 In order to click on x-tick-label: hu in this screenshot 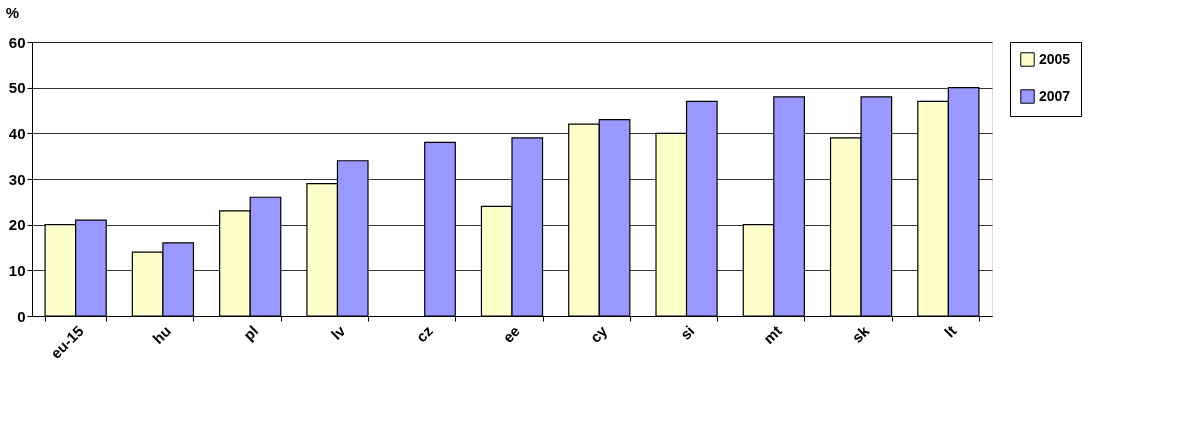, I will do `click(162, 335)`.